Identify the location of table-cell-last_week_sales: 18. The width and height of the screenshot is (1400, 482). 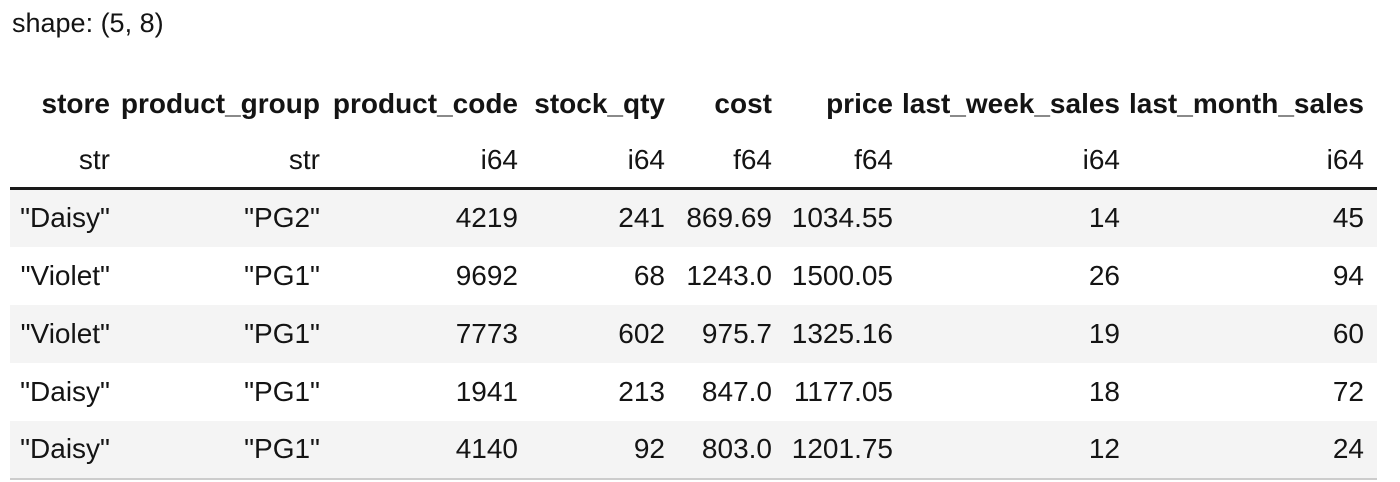
(1104, 391).